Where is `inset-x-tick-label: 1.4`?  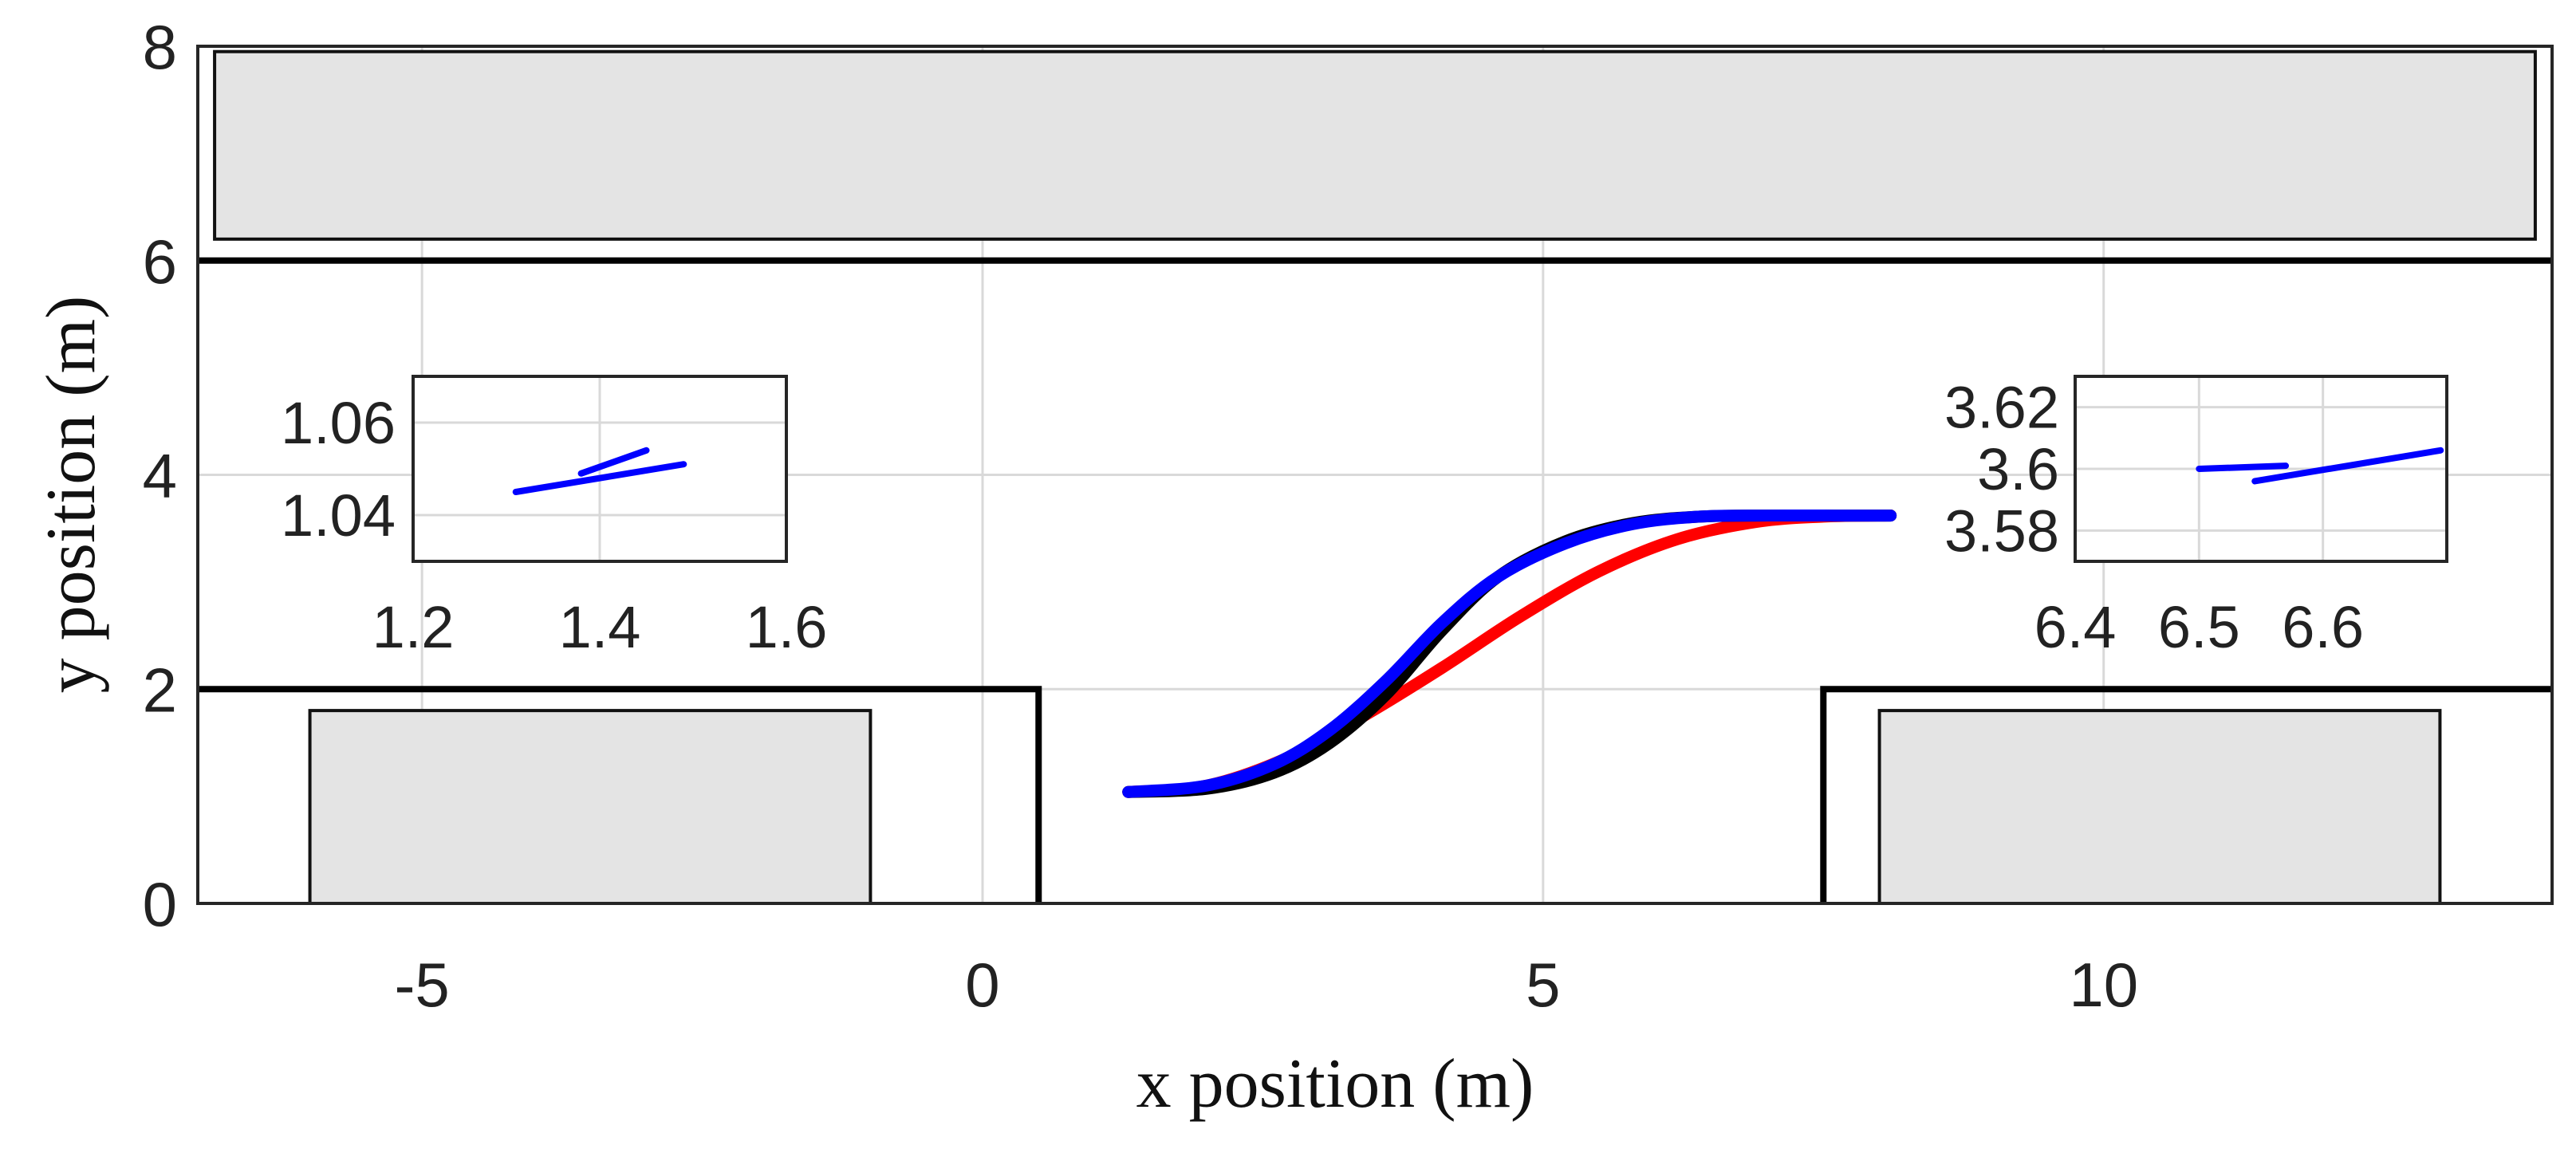 inset-x-tick-label: 1.4 is located at coordinates (600, 627).